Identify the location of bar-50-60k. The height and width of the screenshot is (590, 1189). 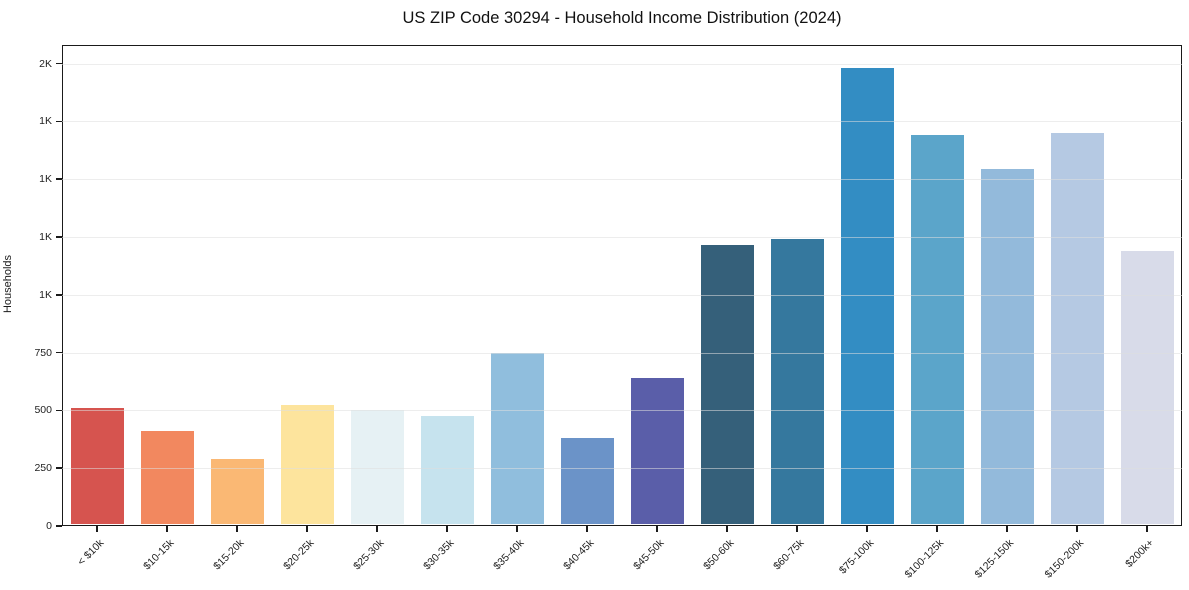
(727, 385).